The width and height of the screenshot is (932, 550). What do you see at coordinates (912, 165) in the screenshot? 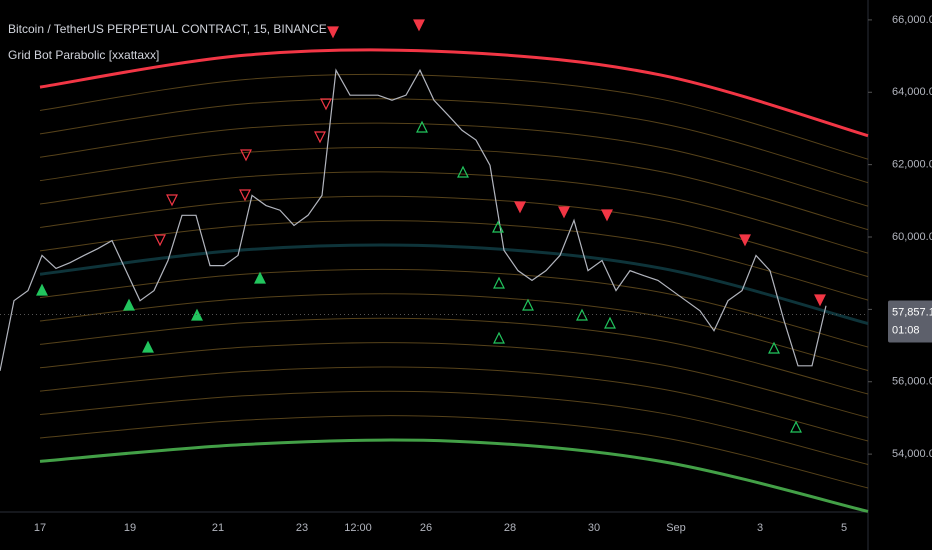
I see `y-tick-label: 62,000.0` at bounding box center [912, 165].